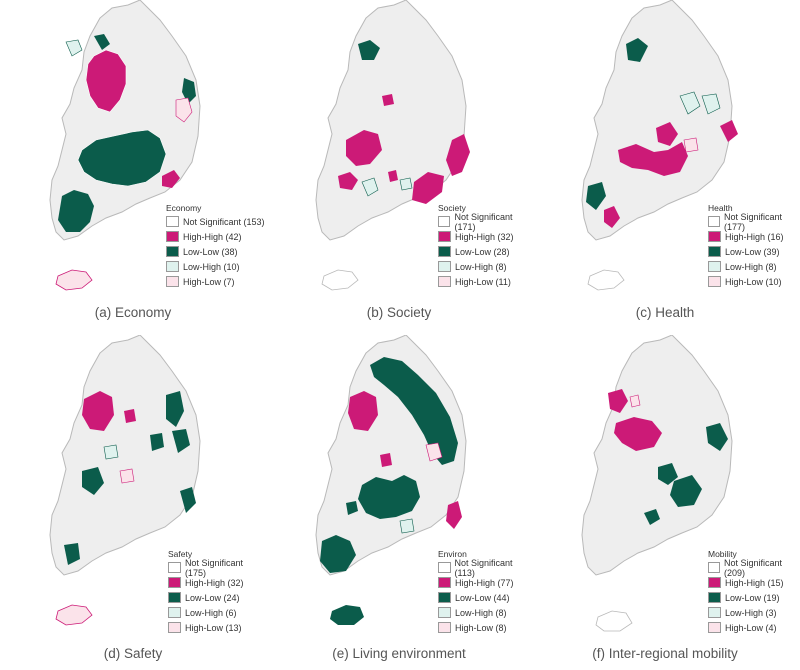 The width and height of the screenshot is (800, 670). What do you see at coordinates (483, 567) in the screenshot?
I see `legend-label: Not Significant (113)` at bounding box center [483, 567].